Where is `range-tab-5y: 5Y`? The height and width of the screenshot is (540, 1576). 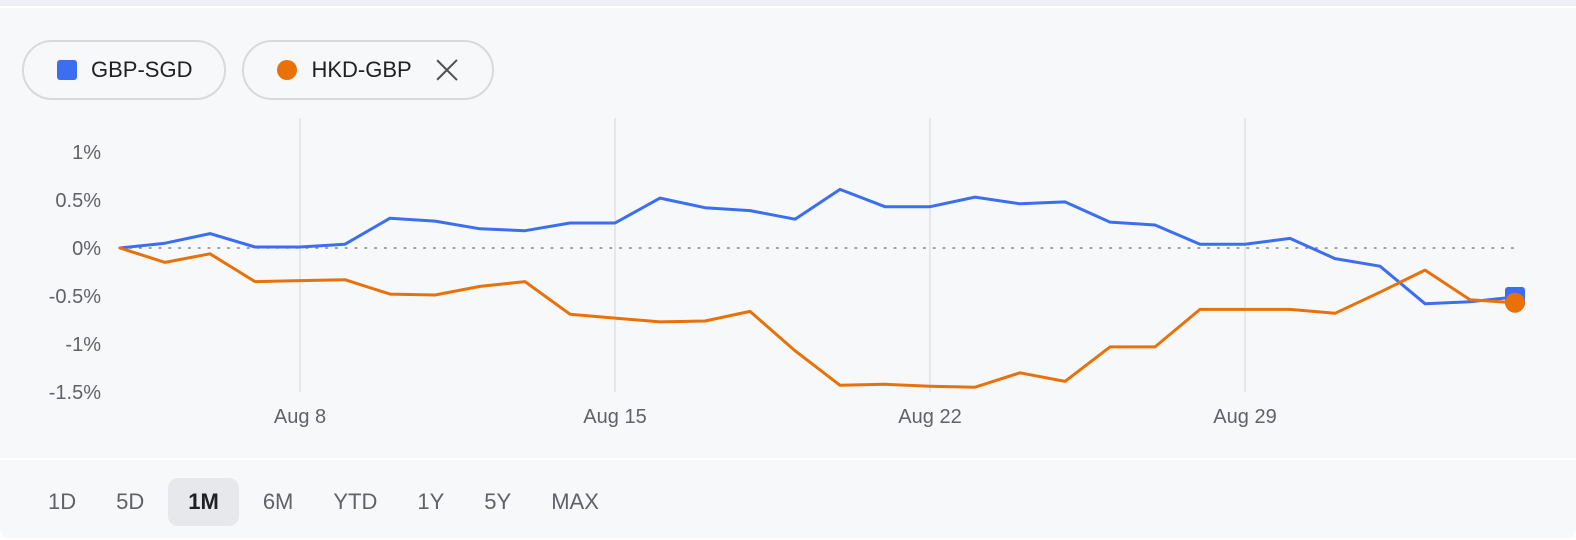 range-tab-5y: 5Y is located at coordinates (498, 501).